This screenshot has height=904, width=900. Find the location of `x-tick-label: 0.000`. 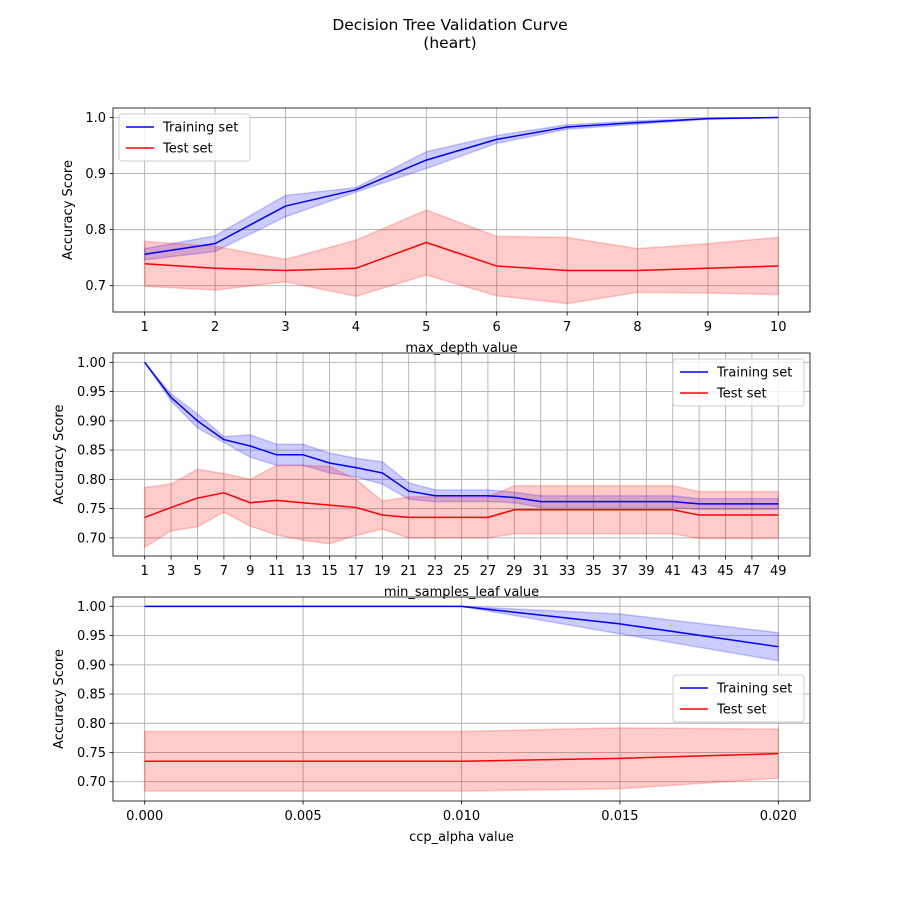

x-tick-label: 0.000 is located at coordinates (144, 816).